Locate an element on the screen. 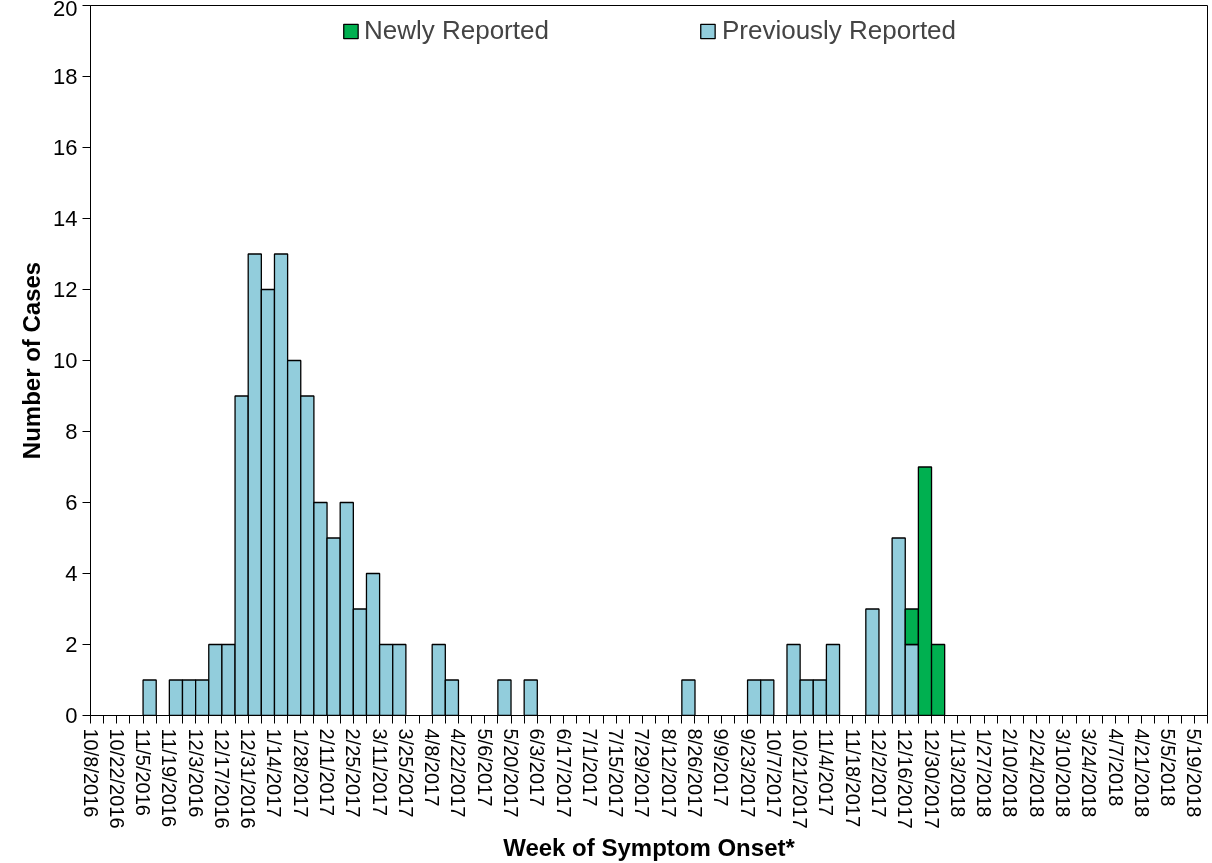 The width and height of the screenshot is (1212, 863). x-tick-label: 1/14/2017 is located at coordinates (274, 773).